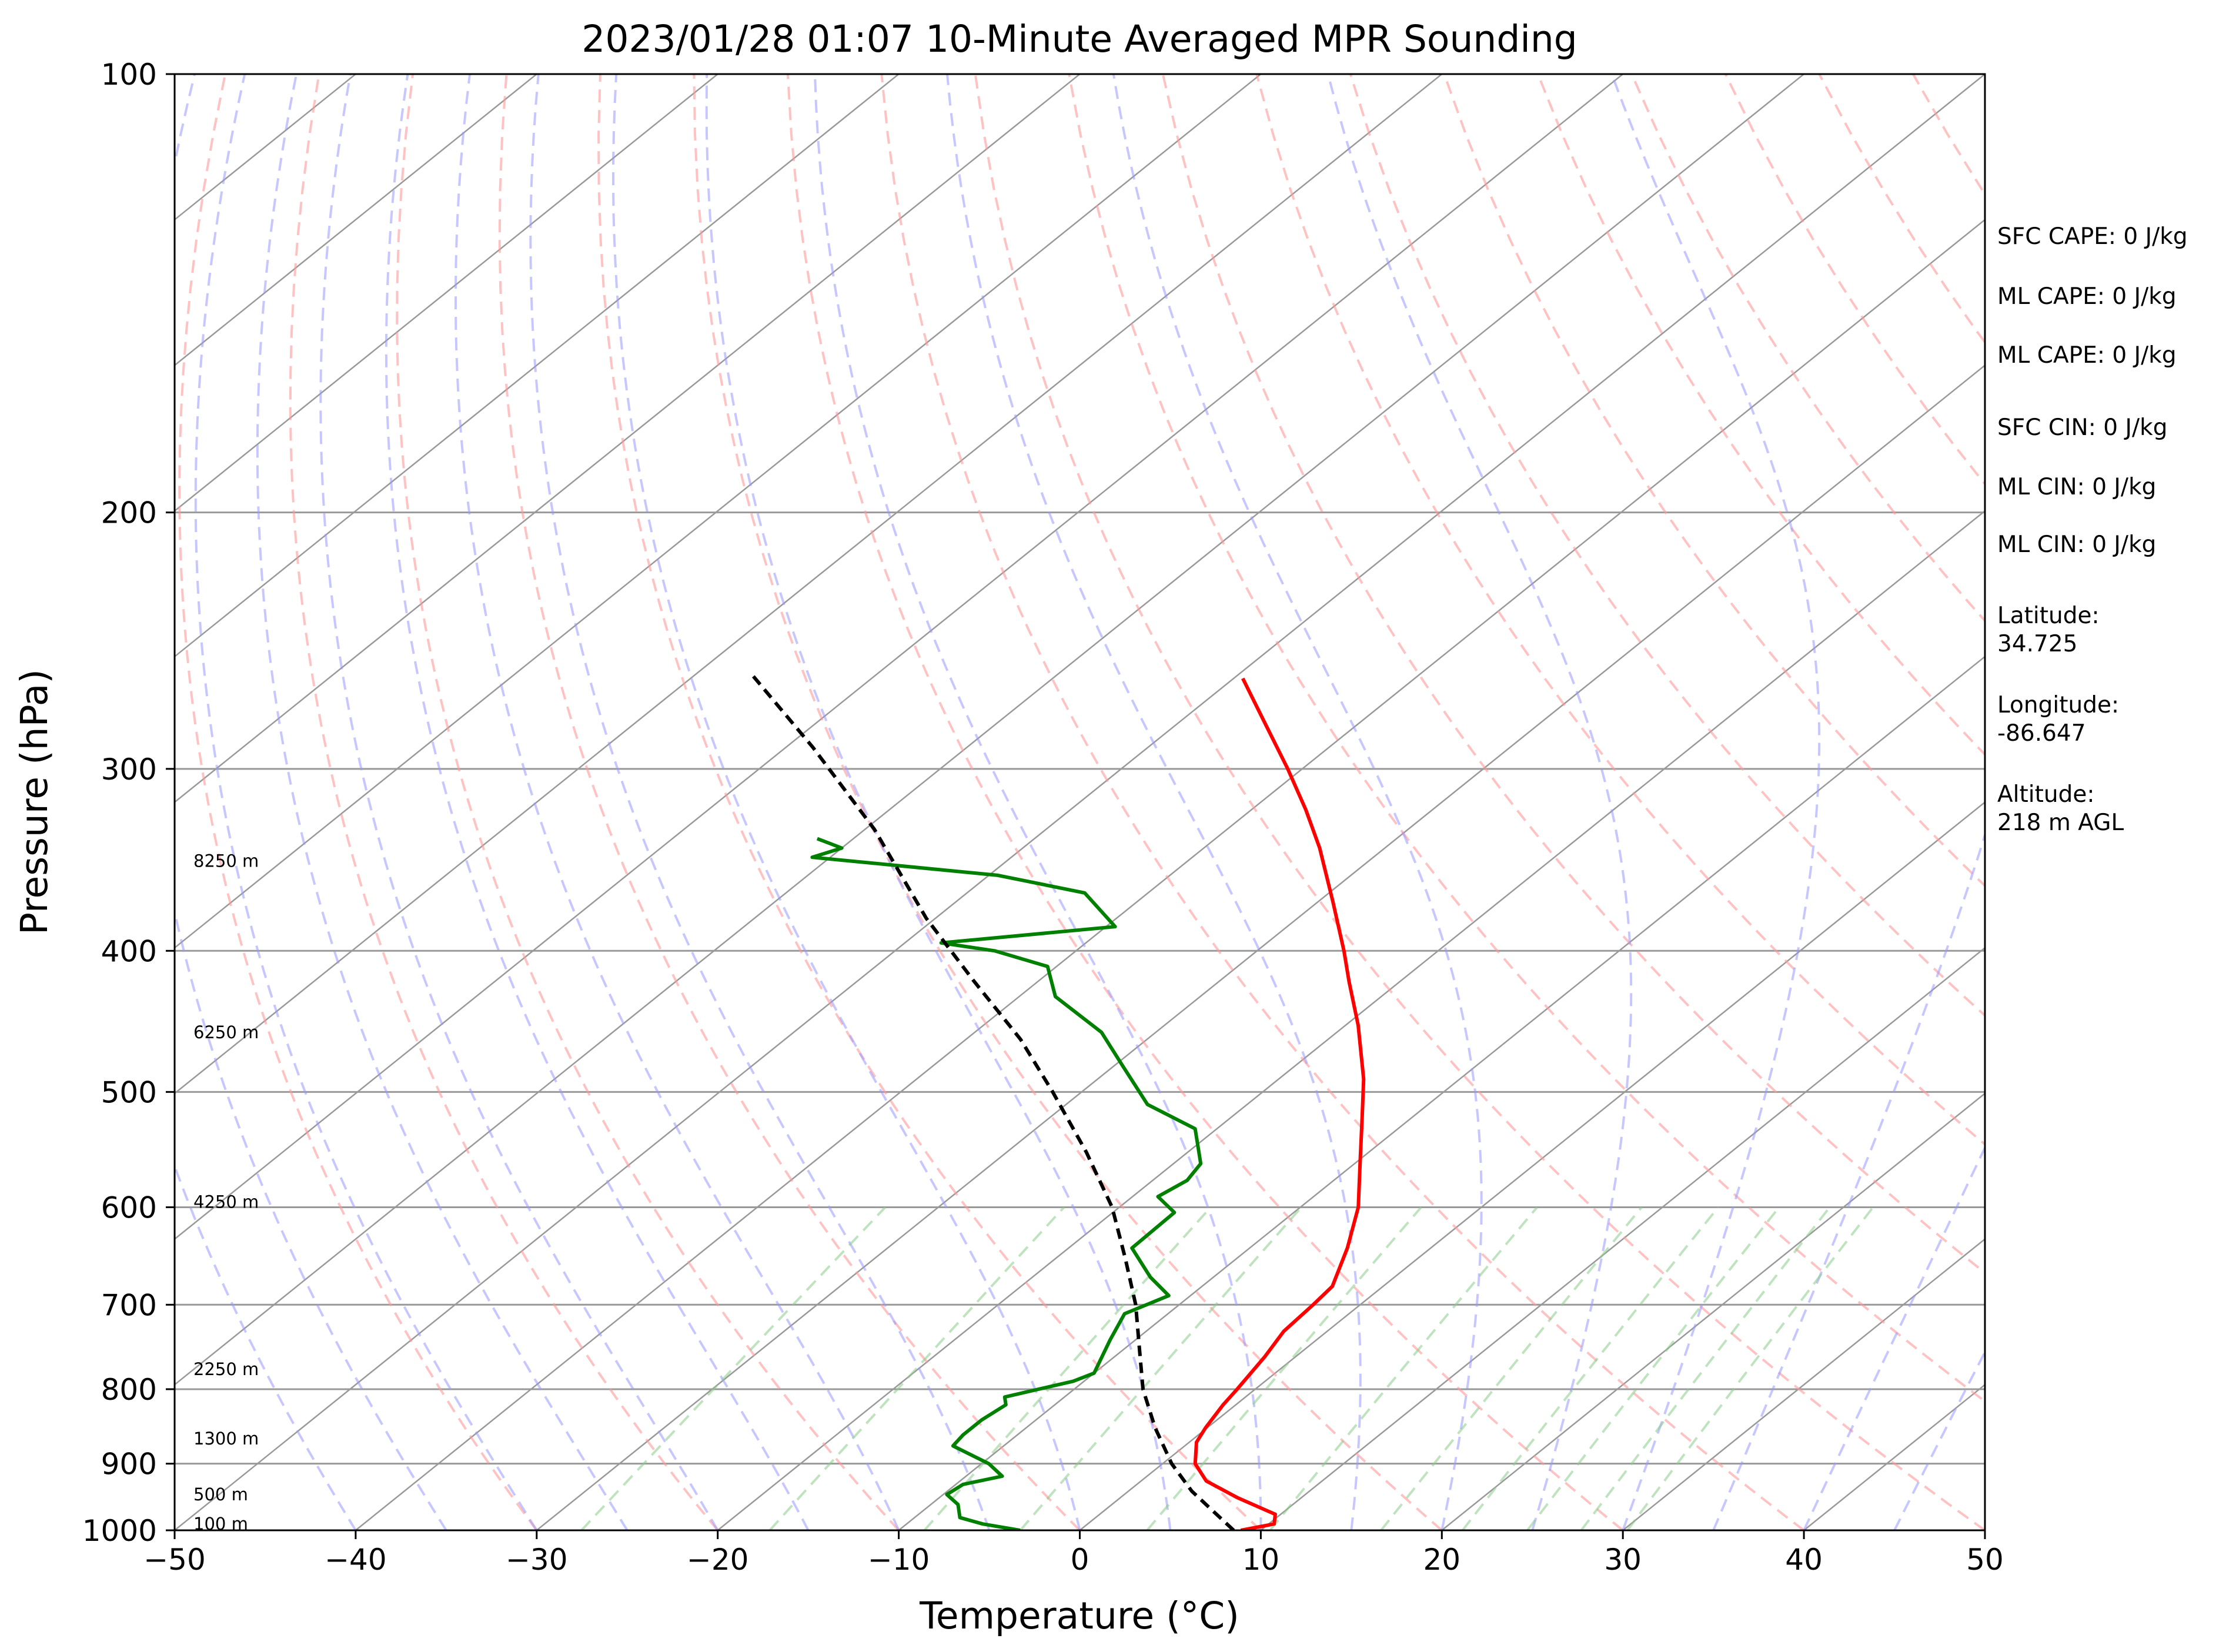 The width and height of the screenshot is (2226, 1652). I want to click on info-annotation: 218 m AGL, so click(2061, 823).